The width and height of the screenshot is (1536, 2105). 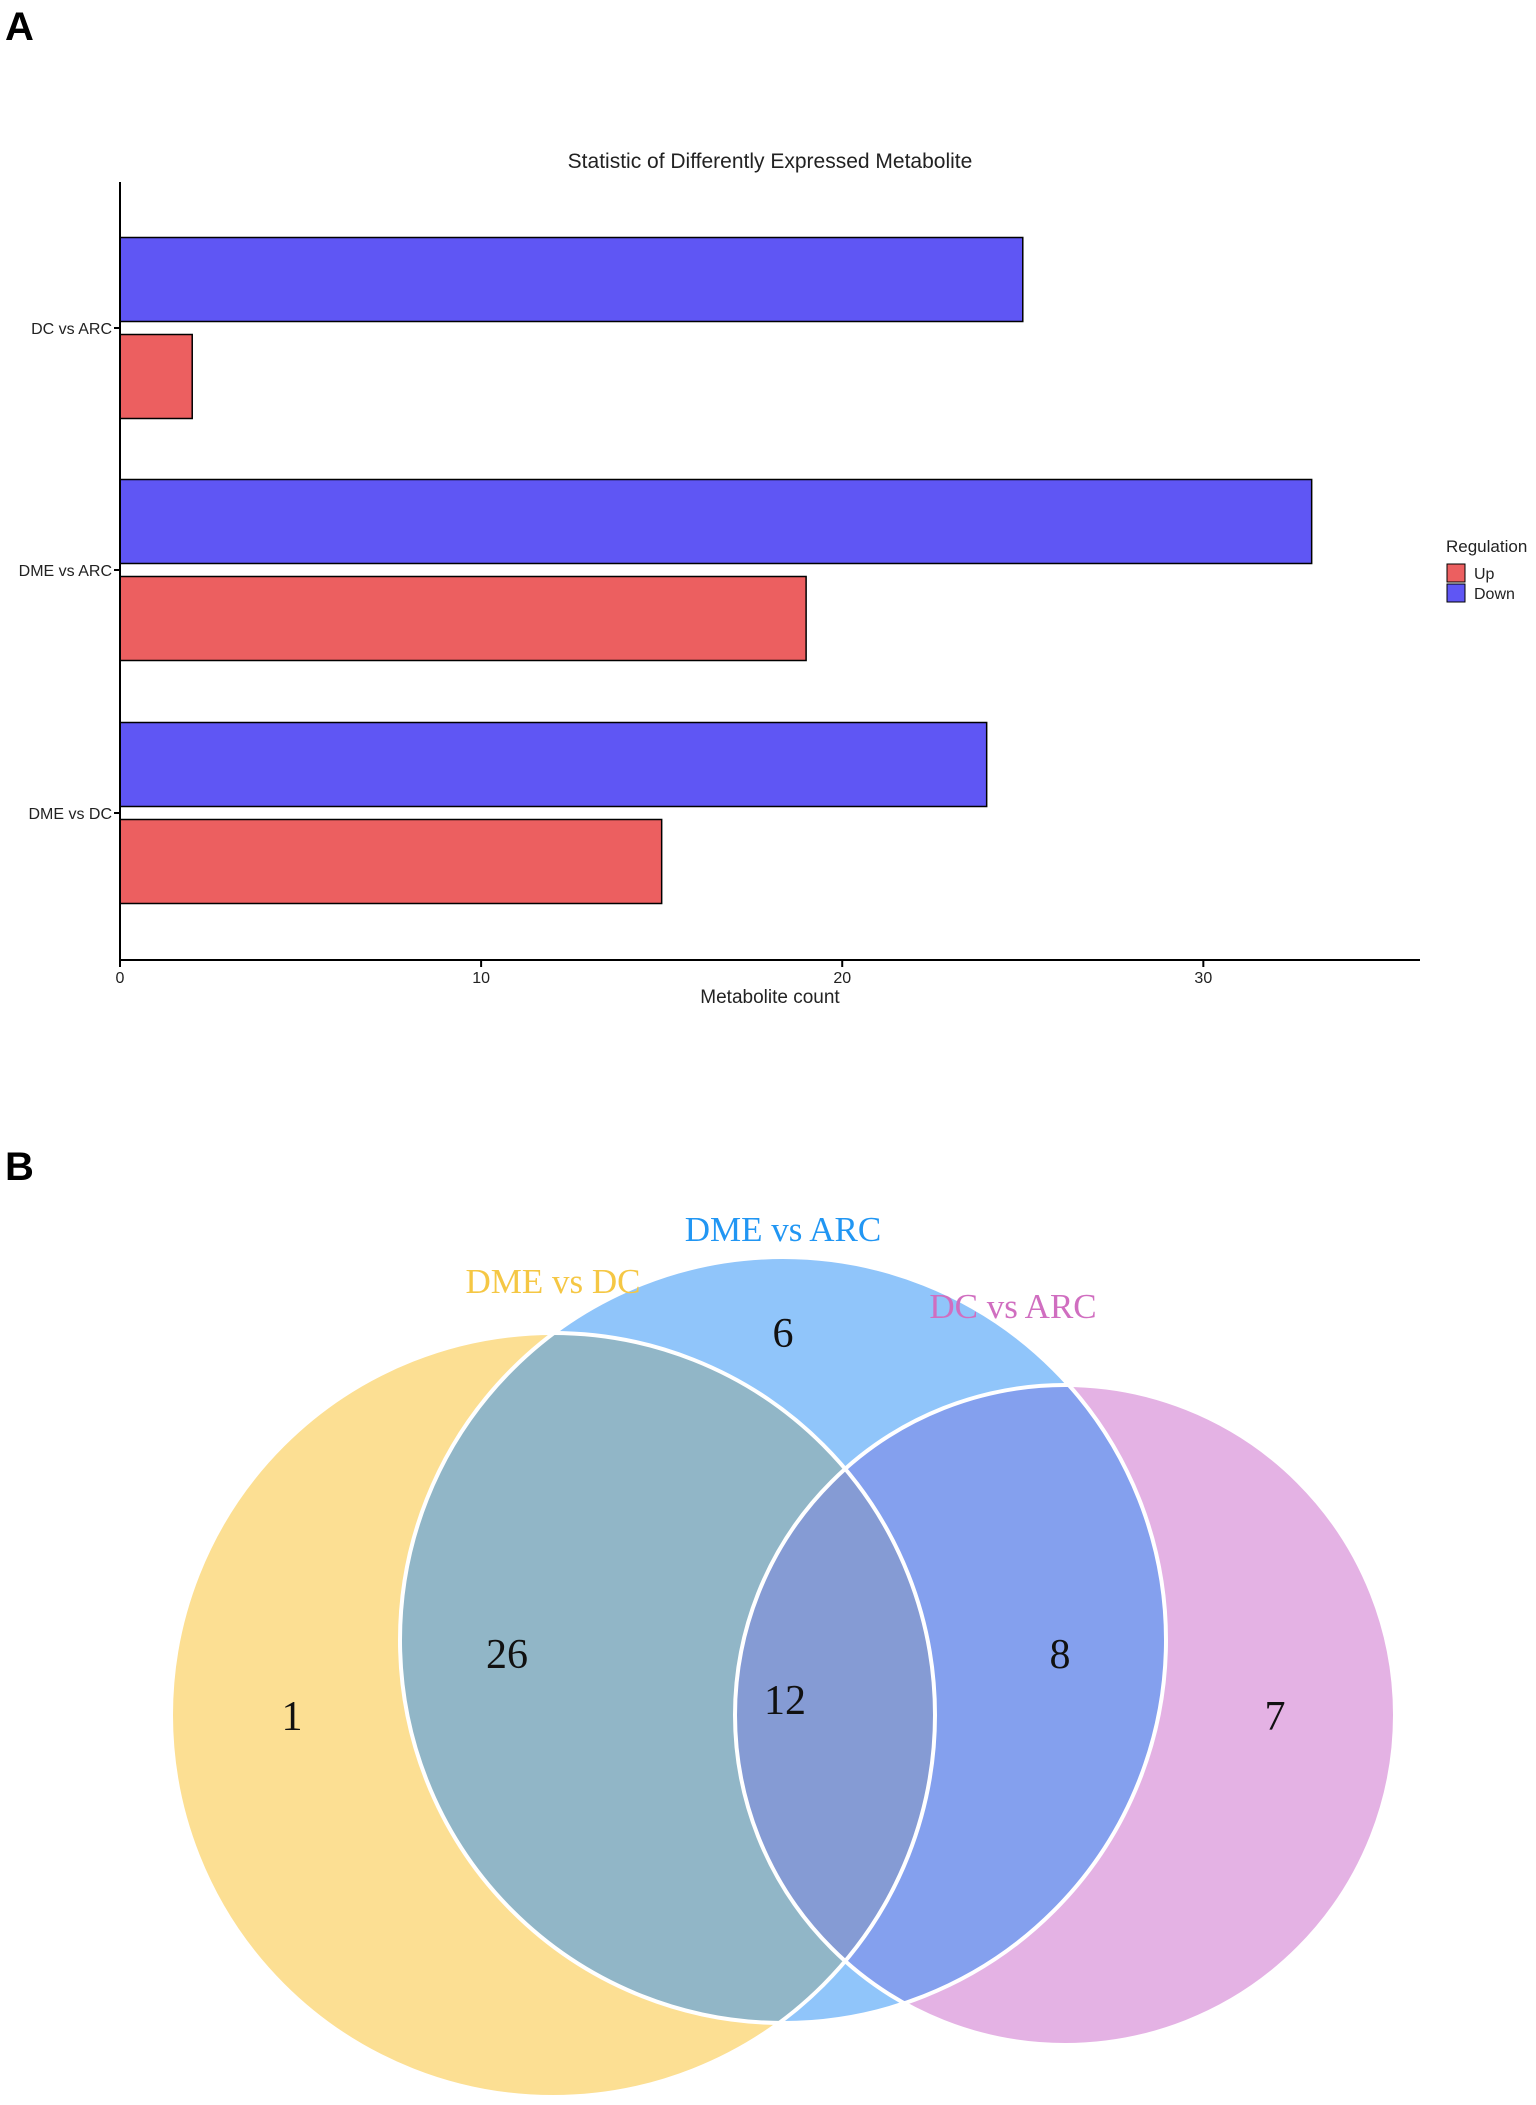 What do you see at coordinates (156, 376) in the screenshot?
I see `bar-dc-vs-arc-up` at bounding box center [156, 376].